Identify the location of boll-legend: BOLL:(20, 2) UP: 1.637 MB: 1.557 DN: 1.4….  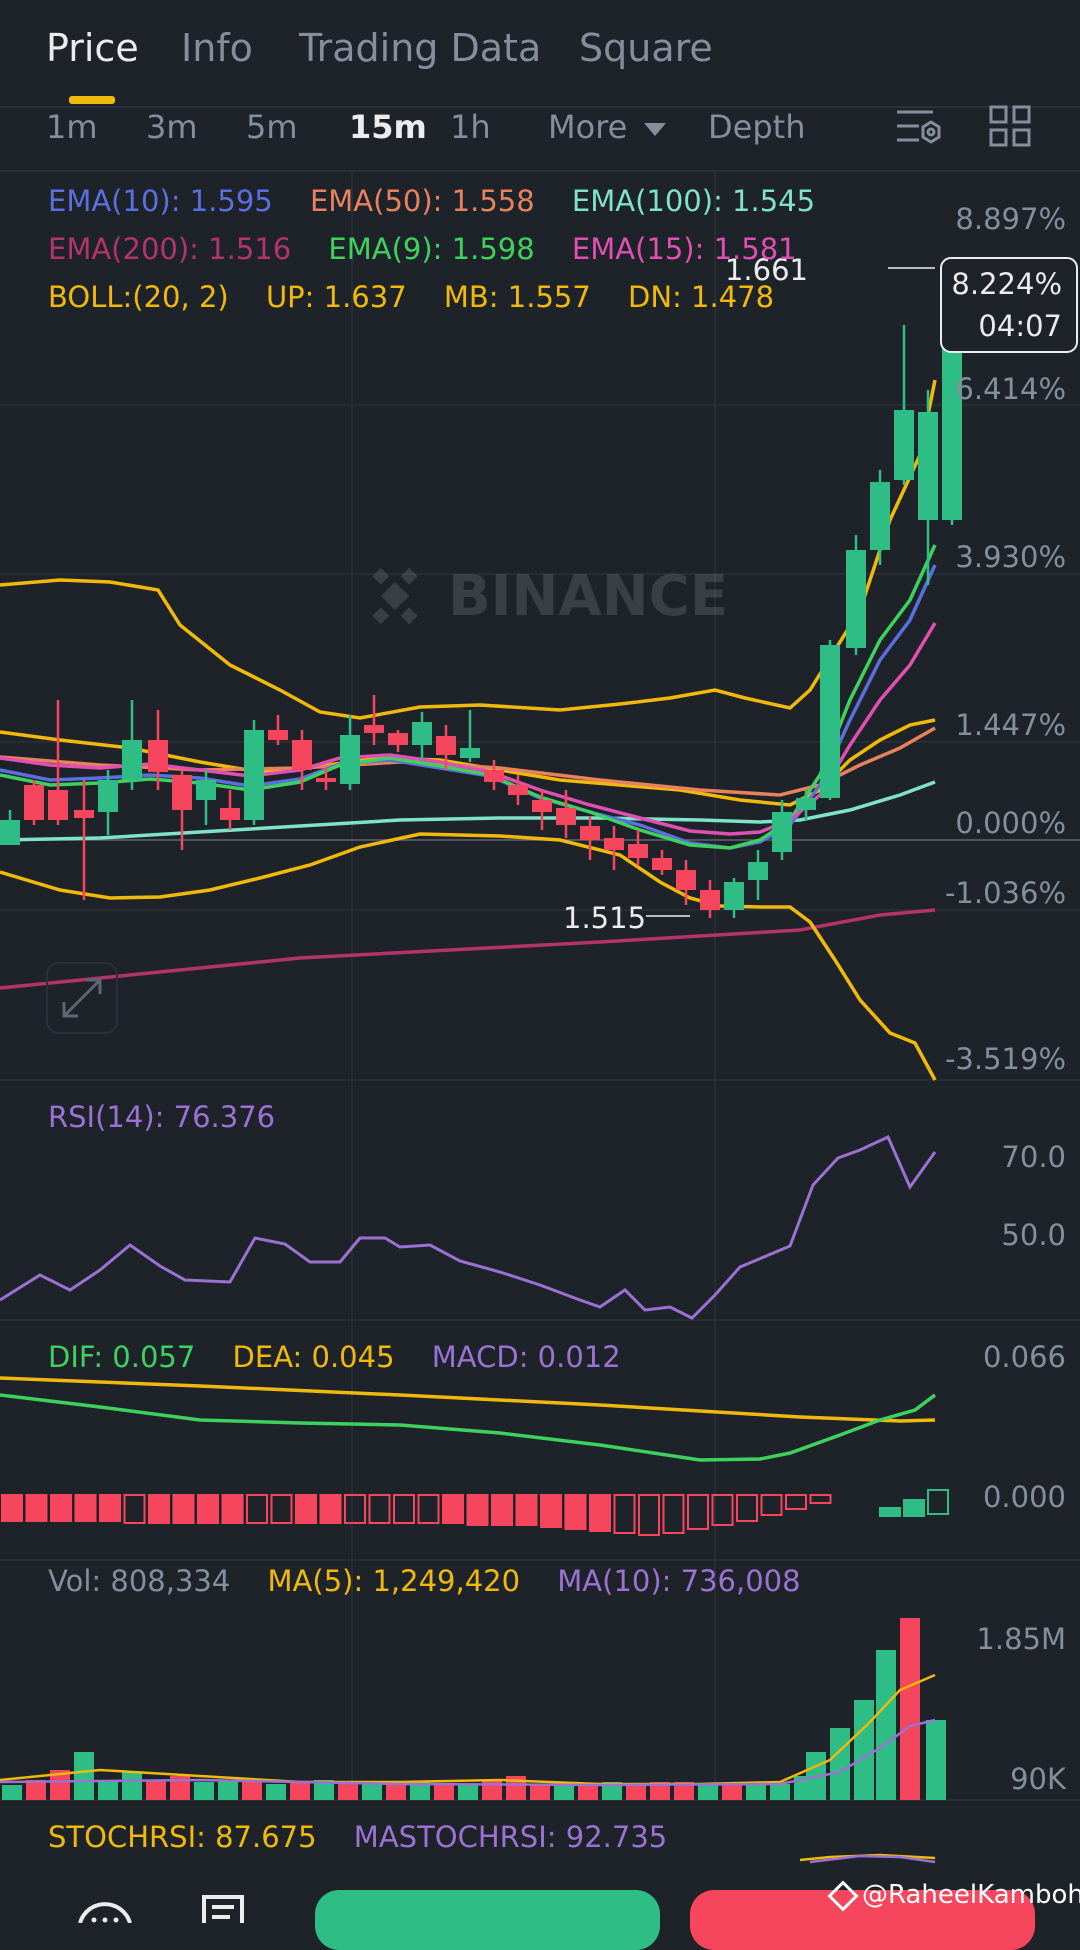
(425, 297).